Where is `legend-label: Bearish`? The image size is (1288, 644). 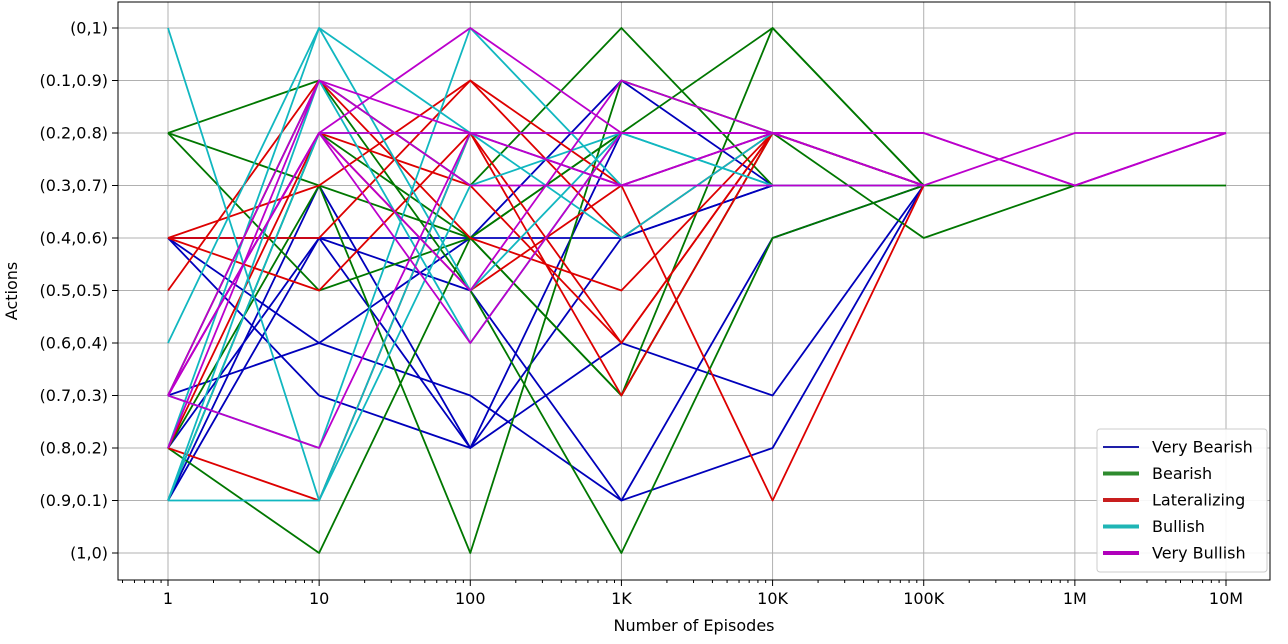
legend-label: Bearish is located at coordinates (1182, 473).